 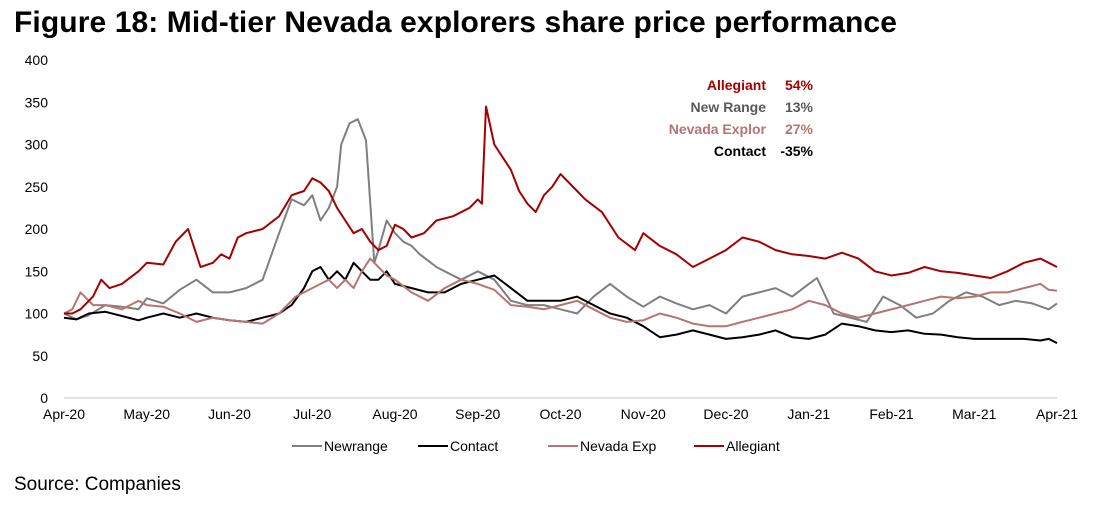 I want to click on y-tick-label: 100, so click(x=37, y=314).